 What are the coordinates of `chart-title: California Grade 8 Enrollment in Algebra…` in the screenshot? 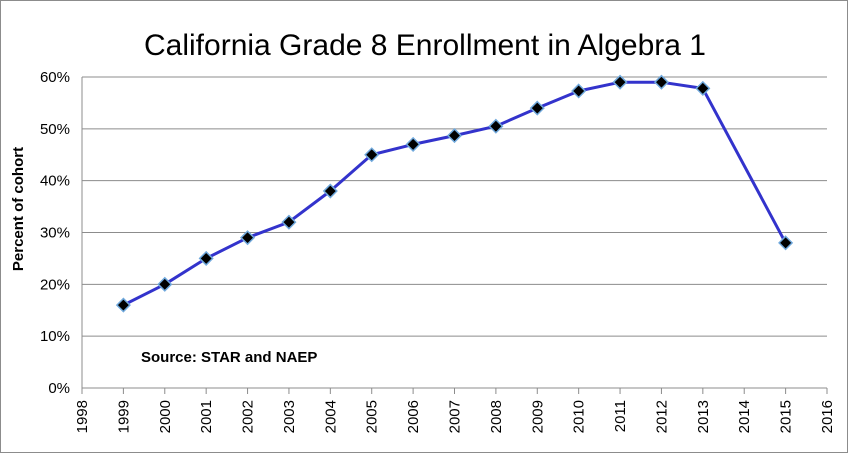 It's located at (425, 45).